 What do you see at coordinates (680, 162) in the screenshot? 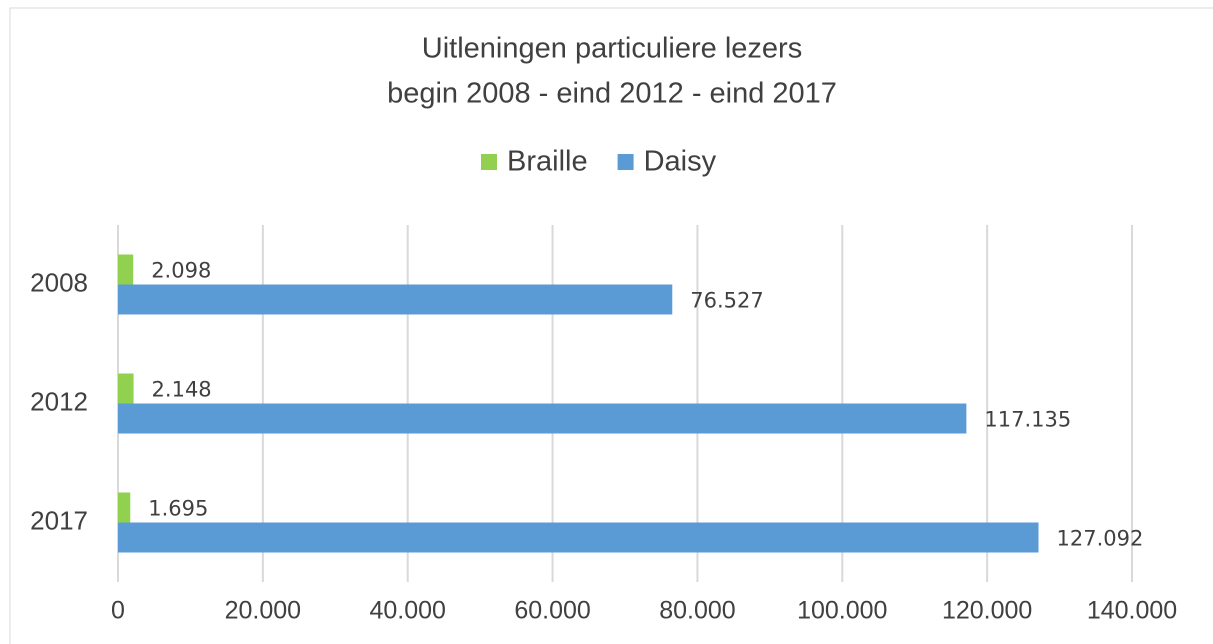
I see `legend-label: Daisy` at bounding box center [680, 162].